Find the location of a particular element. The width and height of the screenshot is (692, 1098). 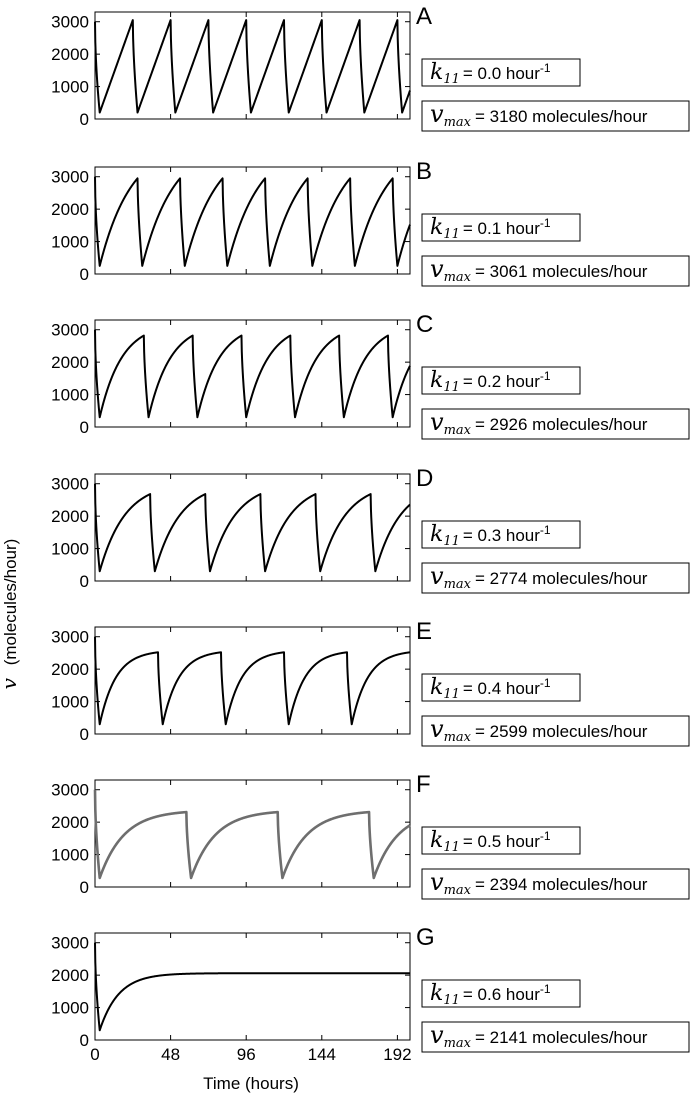

vmax-label: vmax = 2394 molecules/hour is located at coordinates (539, 883).